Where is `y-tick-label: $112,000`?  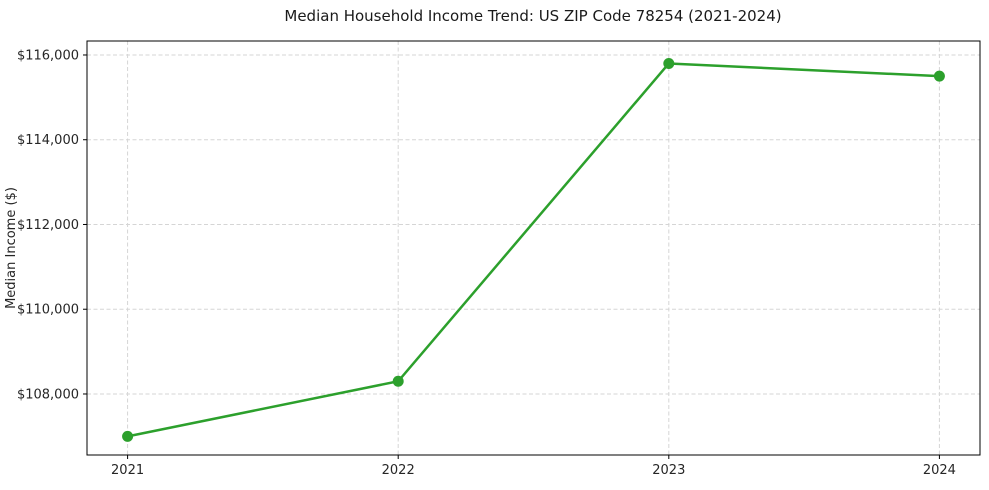 y-tick-label: $112,000 is located at coordinates (48, 225).